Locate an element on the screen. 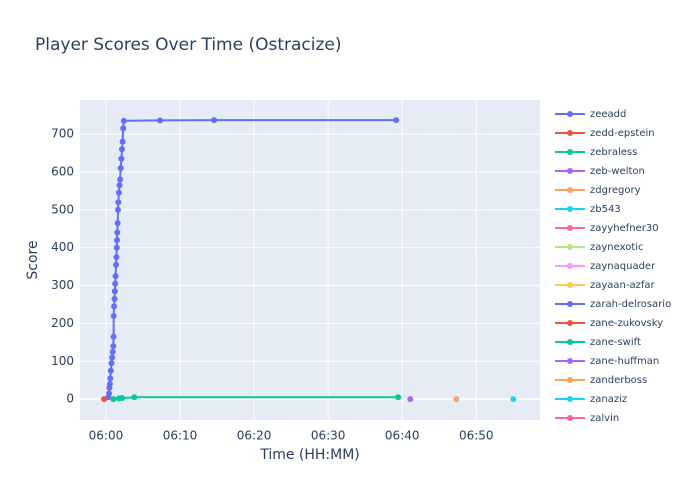 This screenshot has height=500, width=700. legend-label: zayyhefner30 is located at coordinates (624, 228).